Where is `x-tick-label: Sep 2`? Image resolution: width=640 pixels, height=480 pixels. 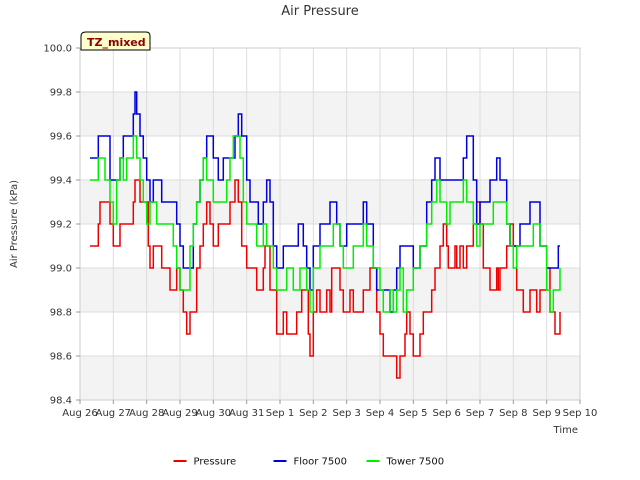
x-tick-label: Sep 2 is located at coordinates (313, 413).